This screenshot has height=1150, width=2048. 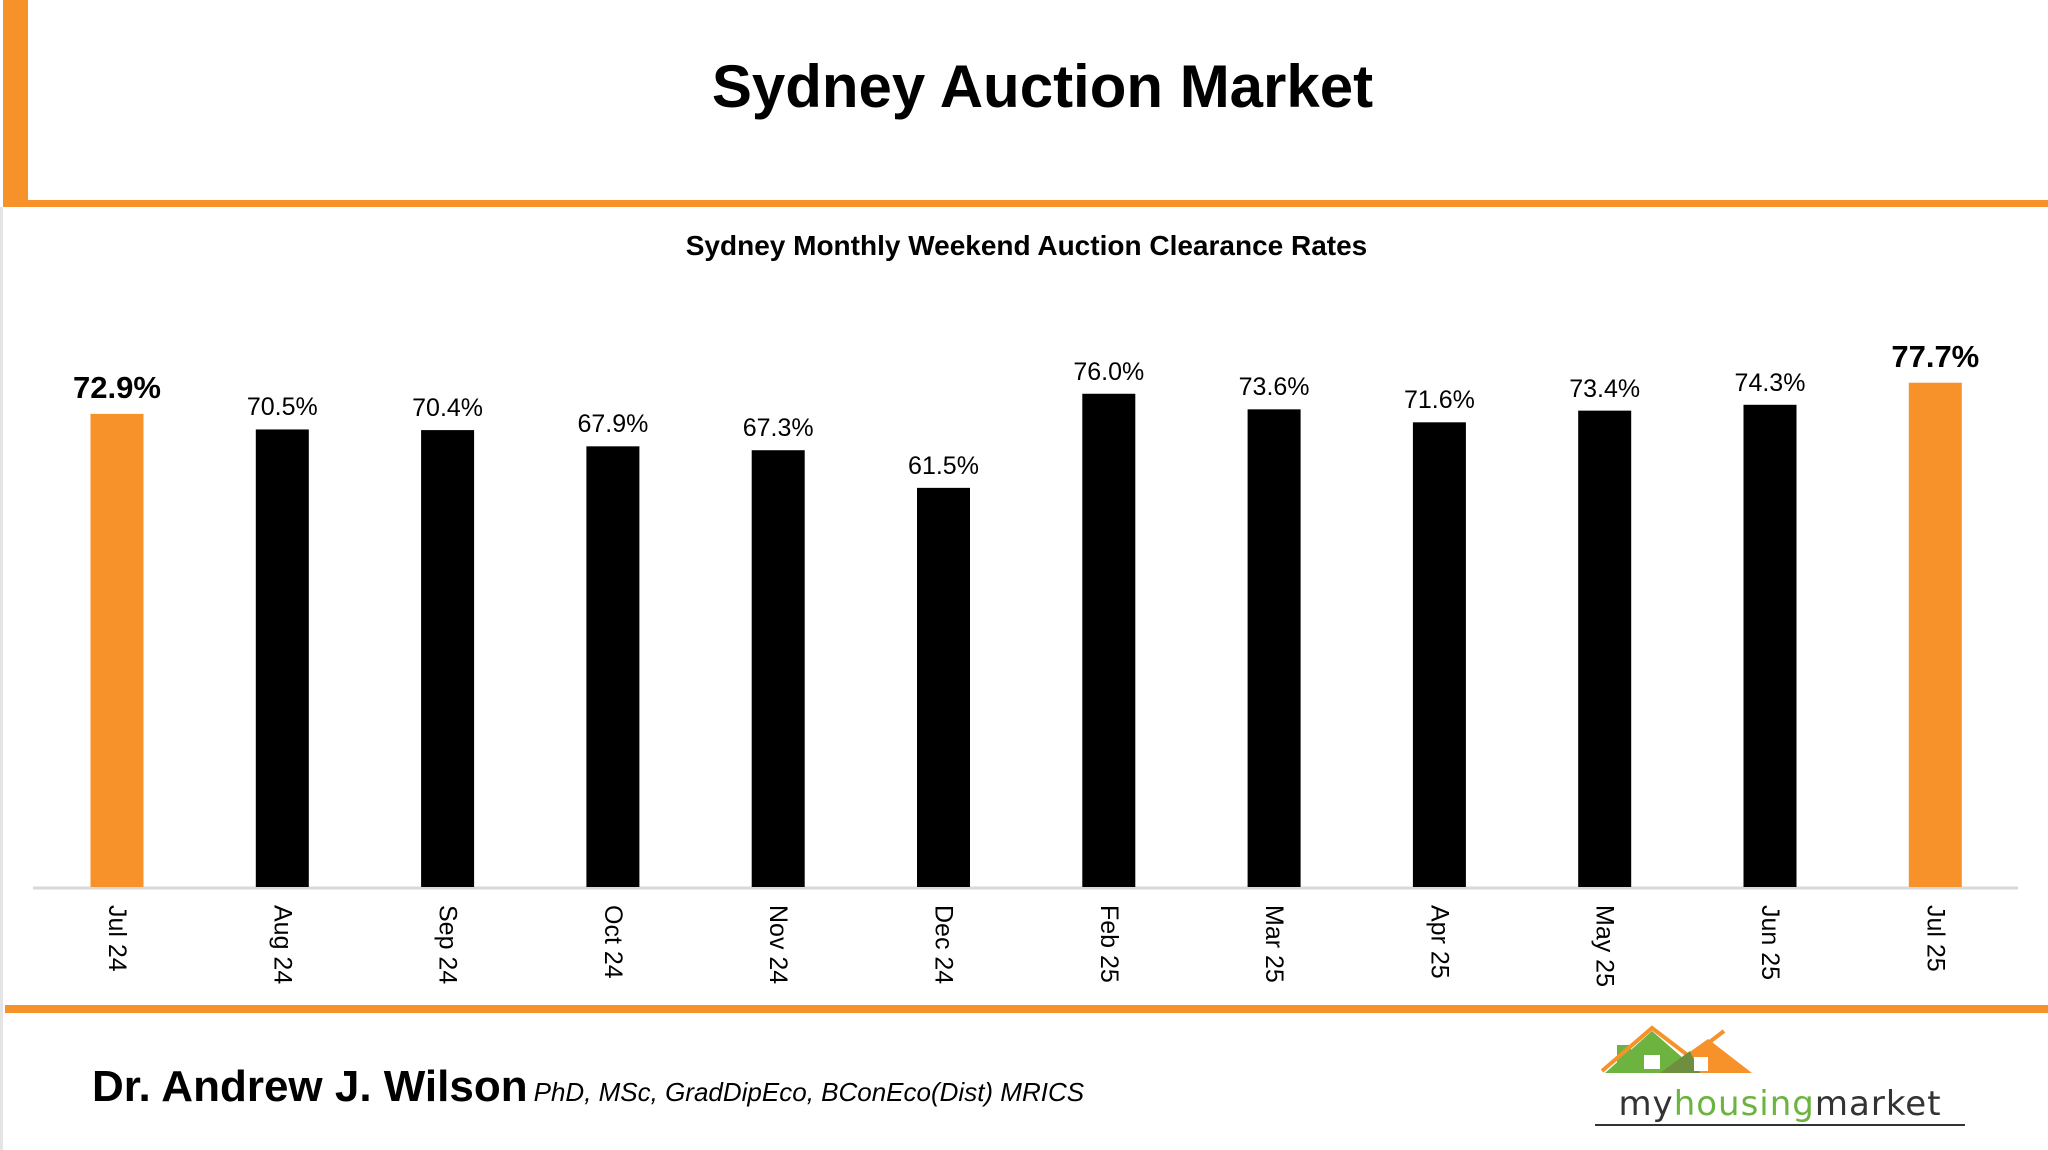 I want to click on x-tick-label: Jul 24, so click(x=117, y=938).